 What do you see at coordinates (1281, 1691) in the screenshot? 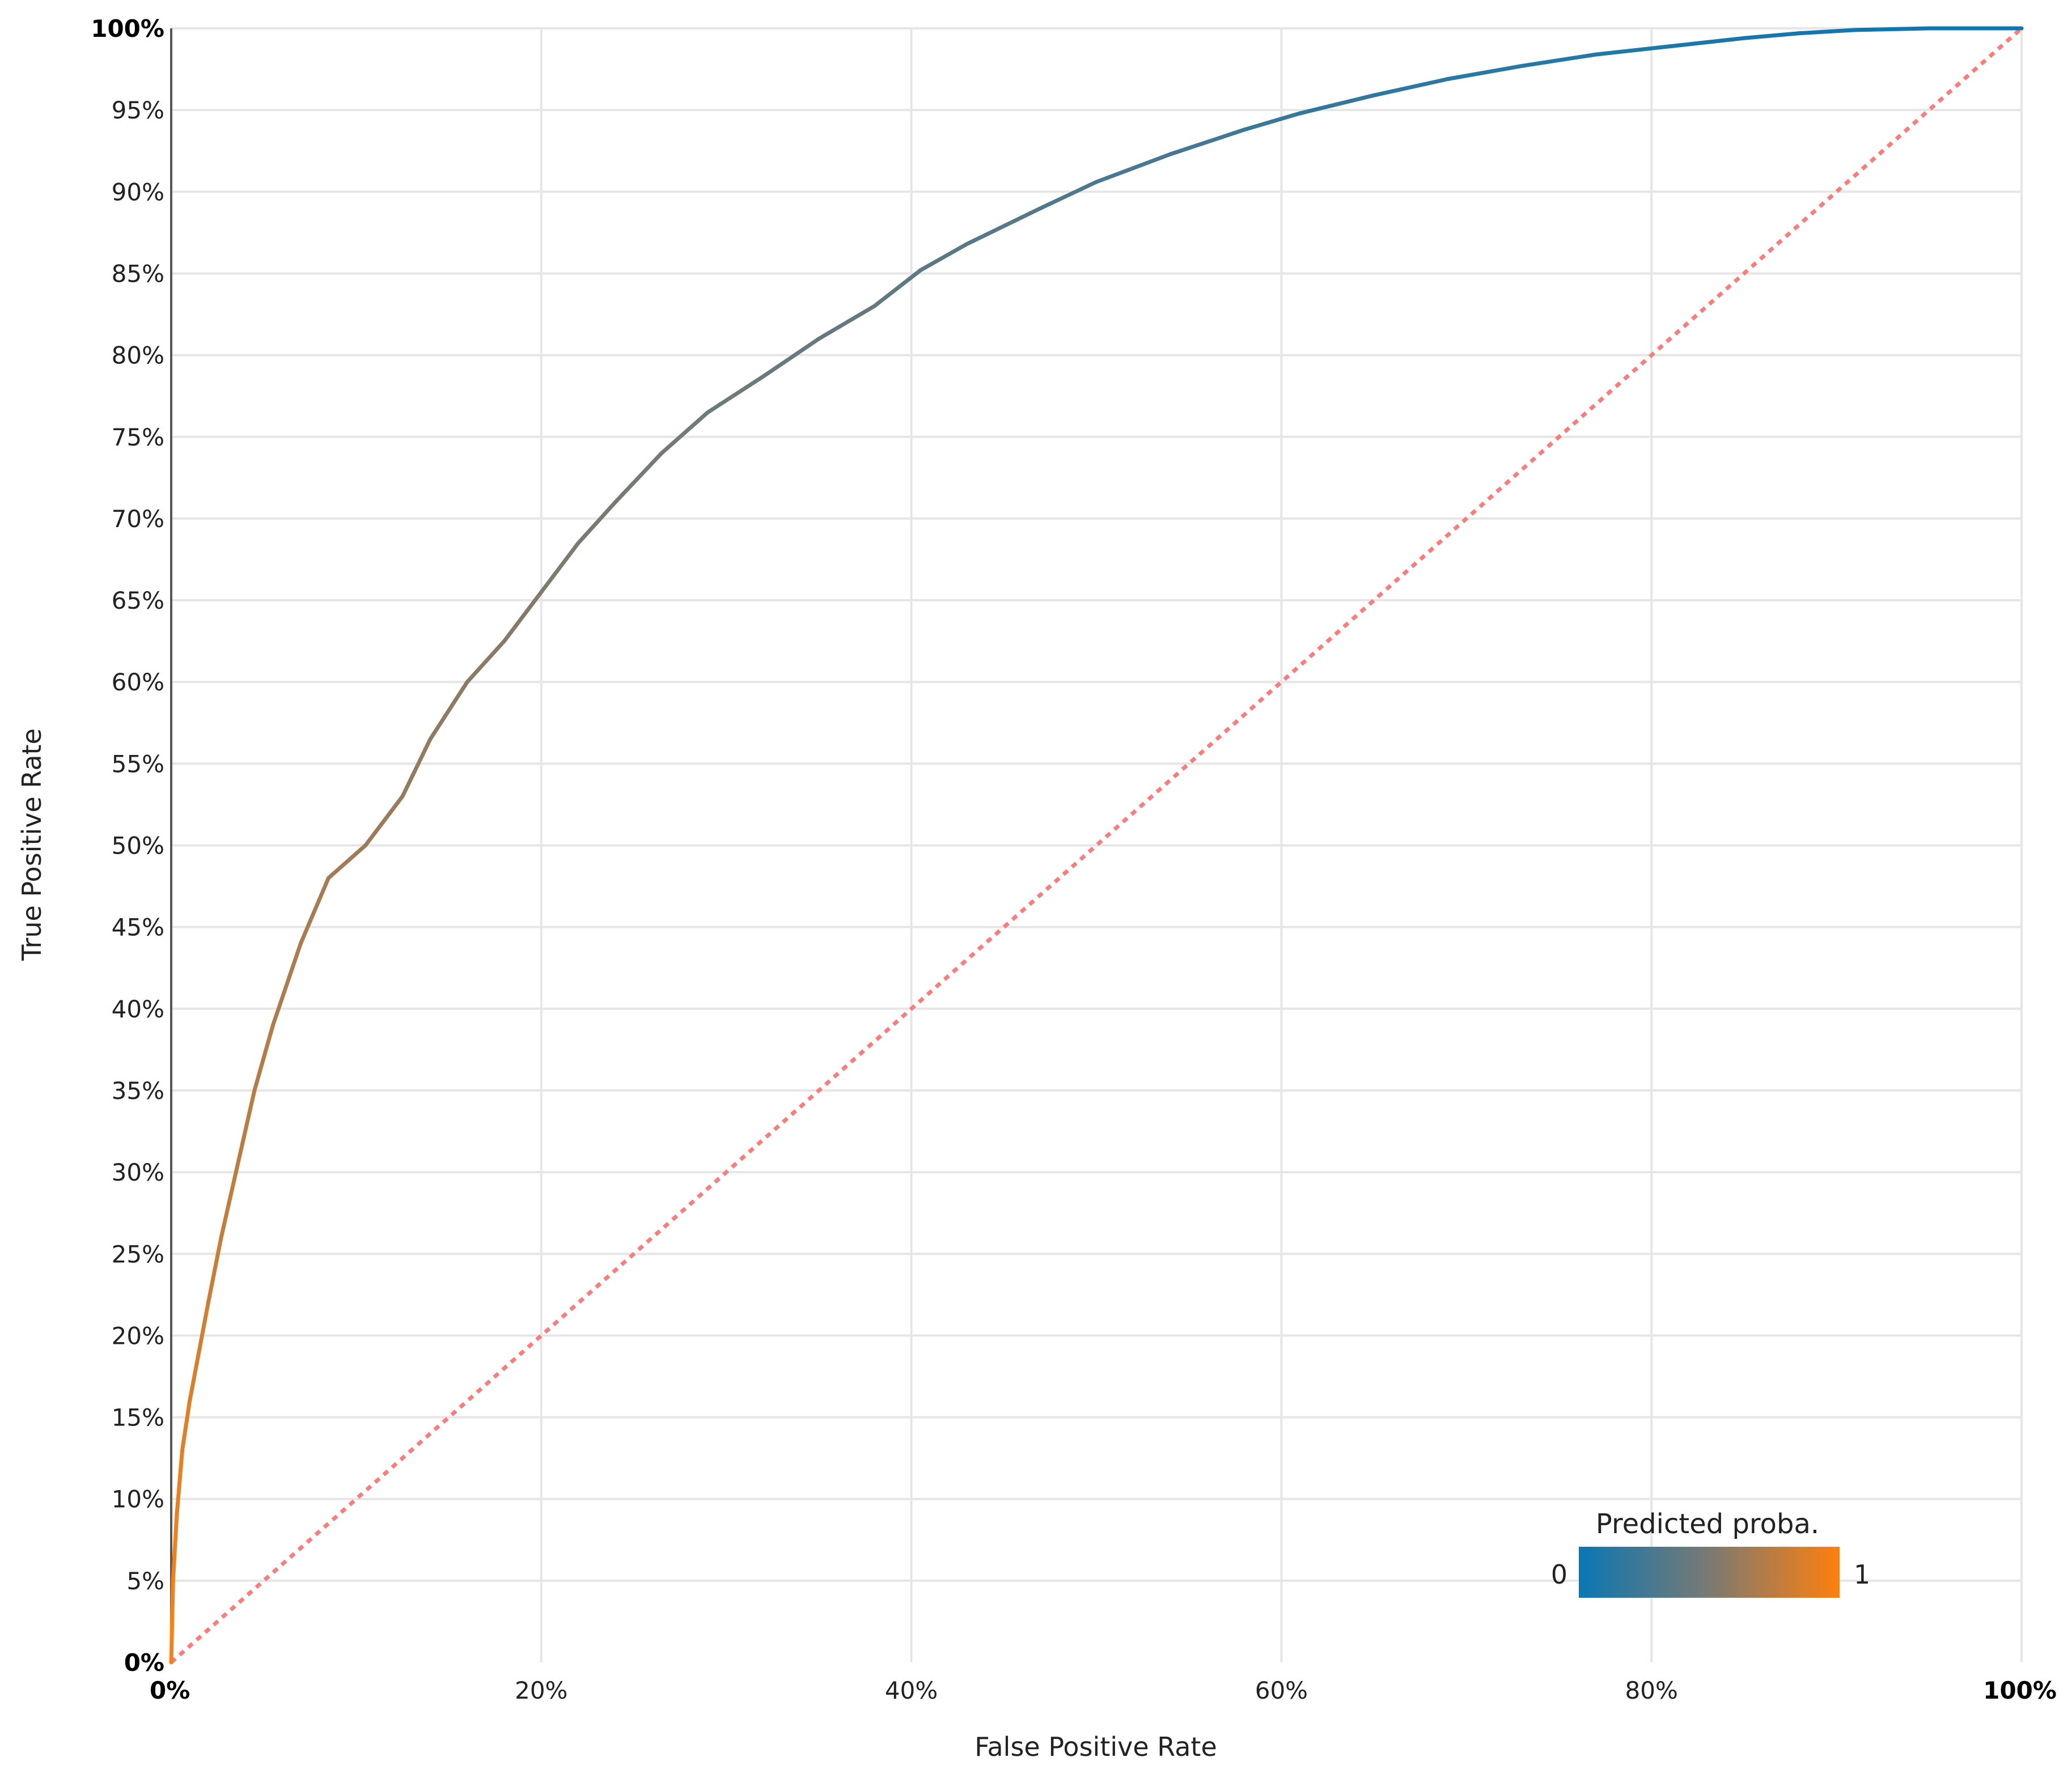
I see `x-tick-label: 60%` at bounding box center [1281, 1691].